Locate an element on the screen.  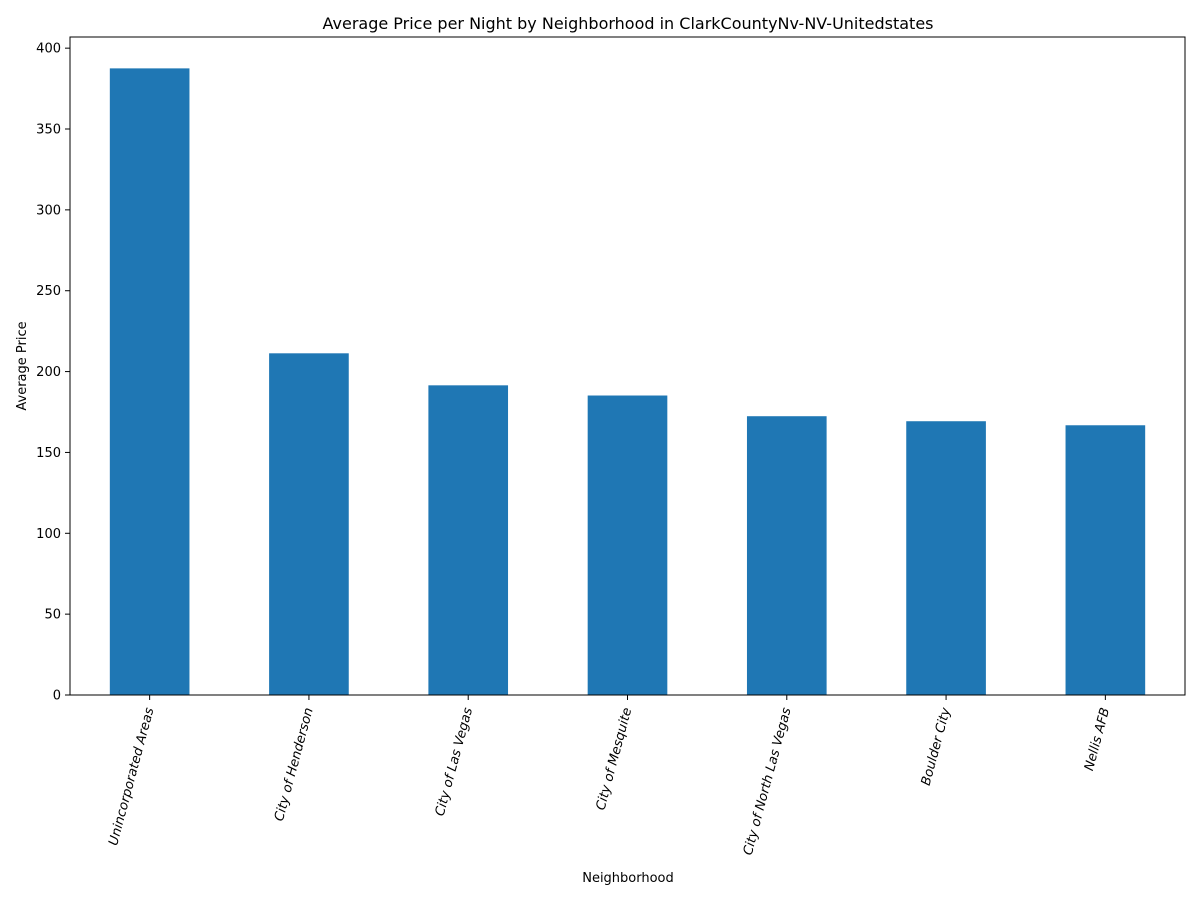
x-tick-label: Nellis AFB is located at coordinates (1097, 739).